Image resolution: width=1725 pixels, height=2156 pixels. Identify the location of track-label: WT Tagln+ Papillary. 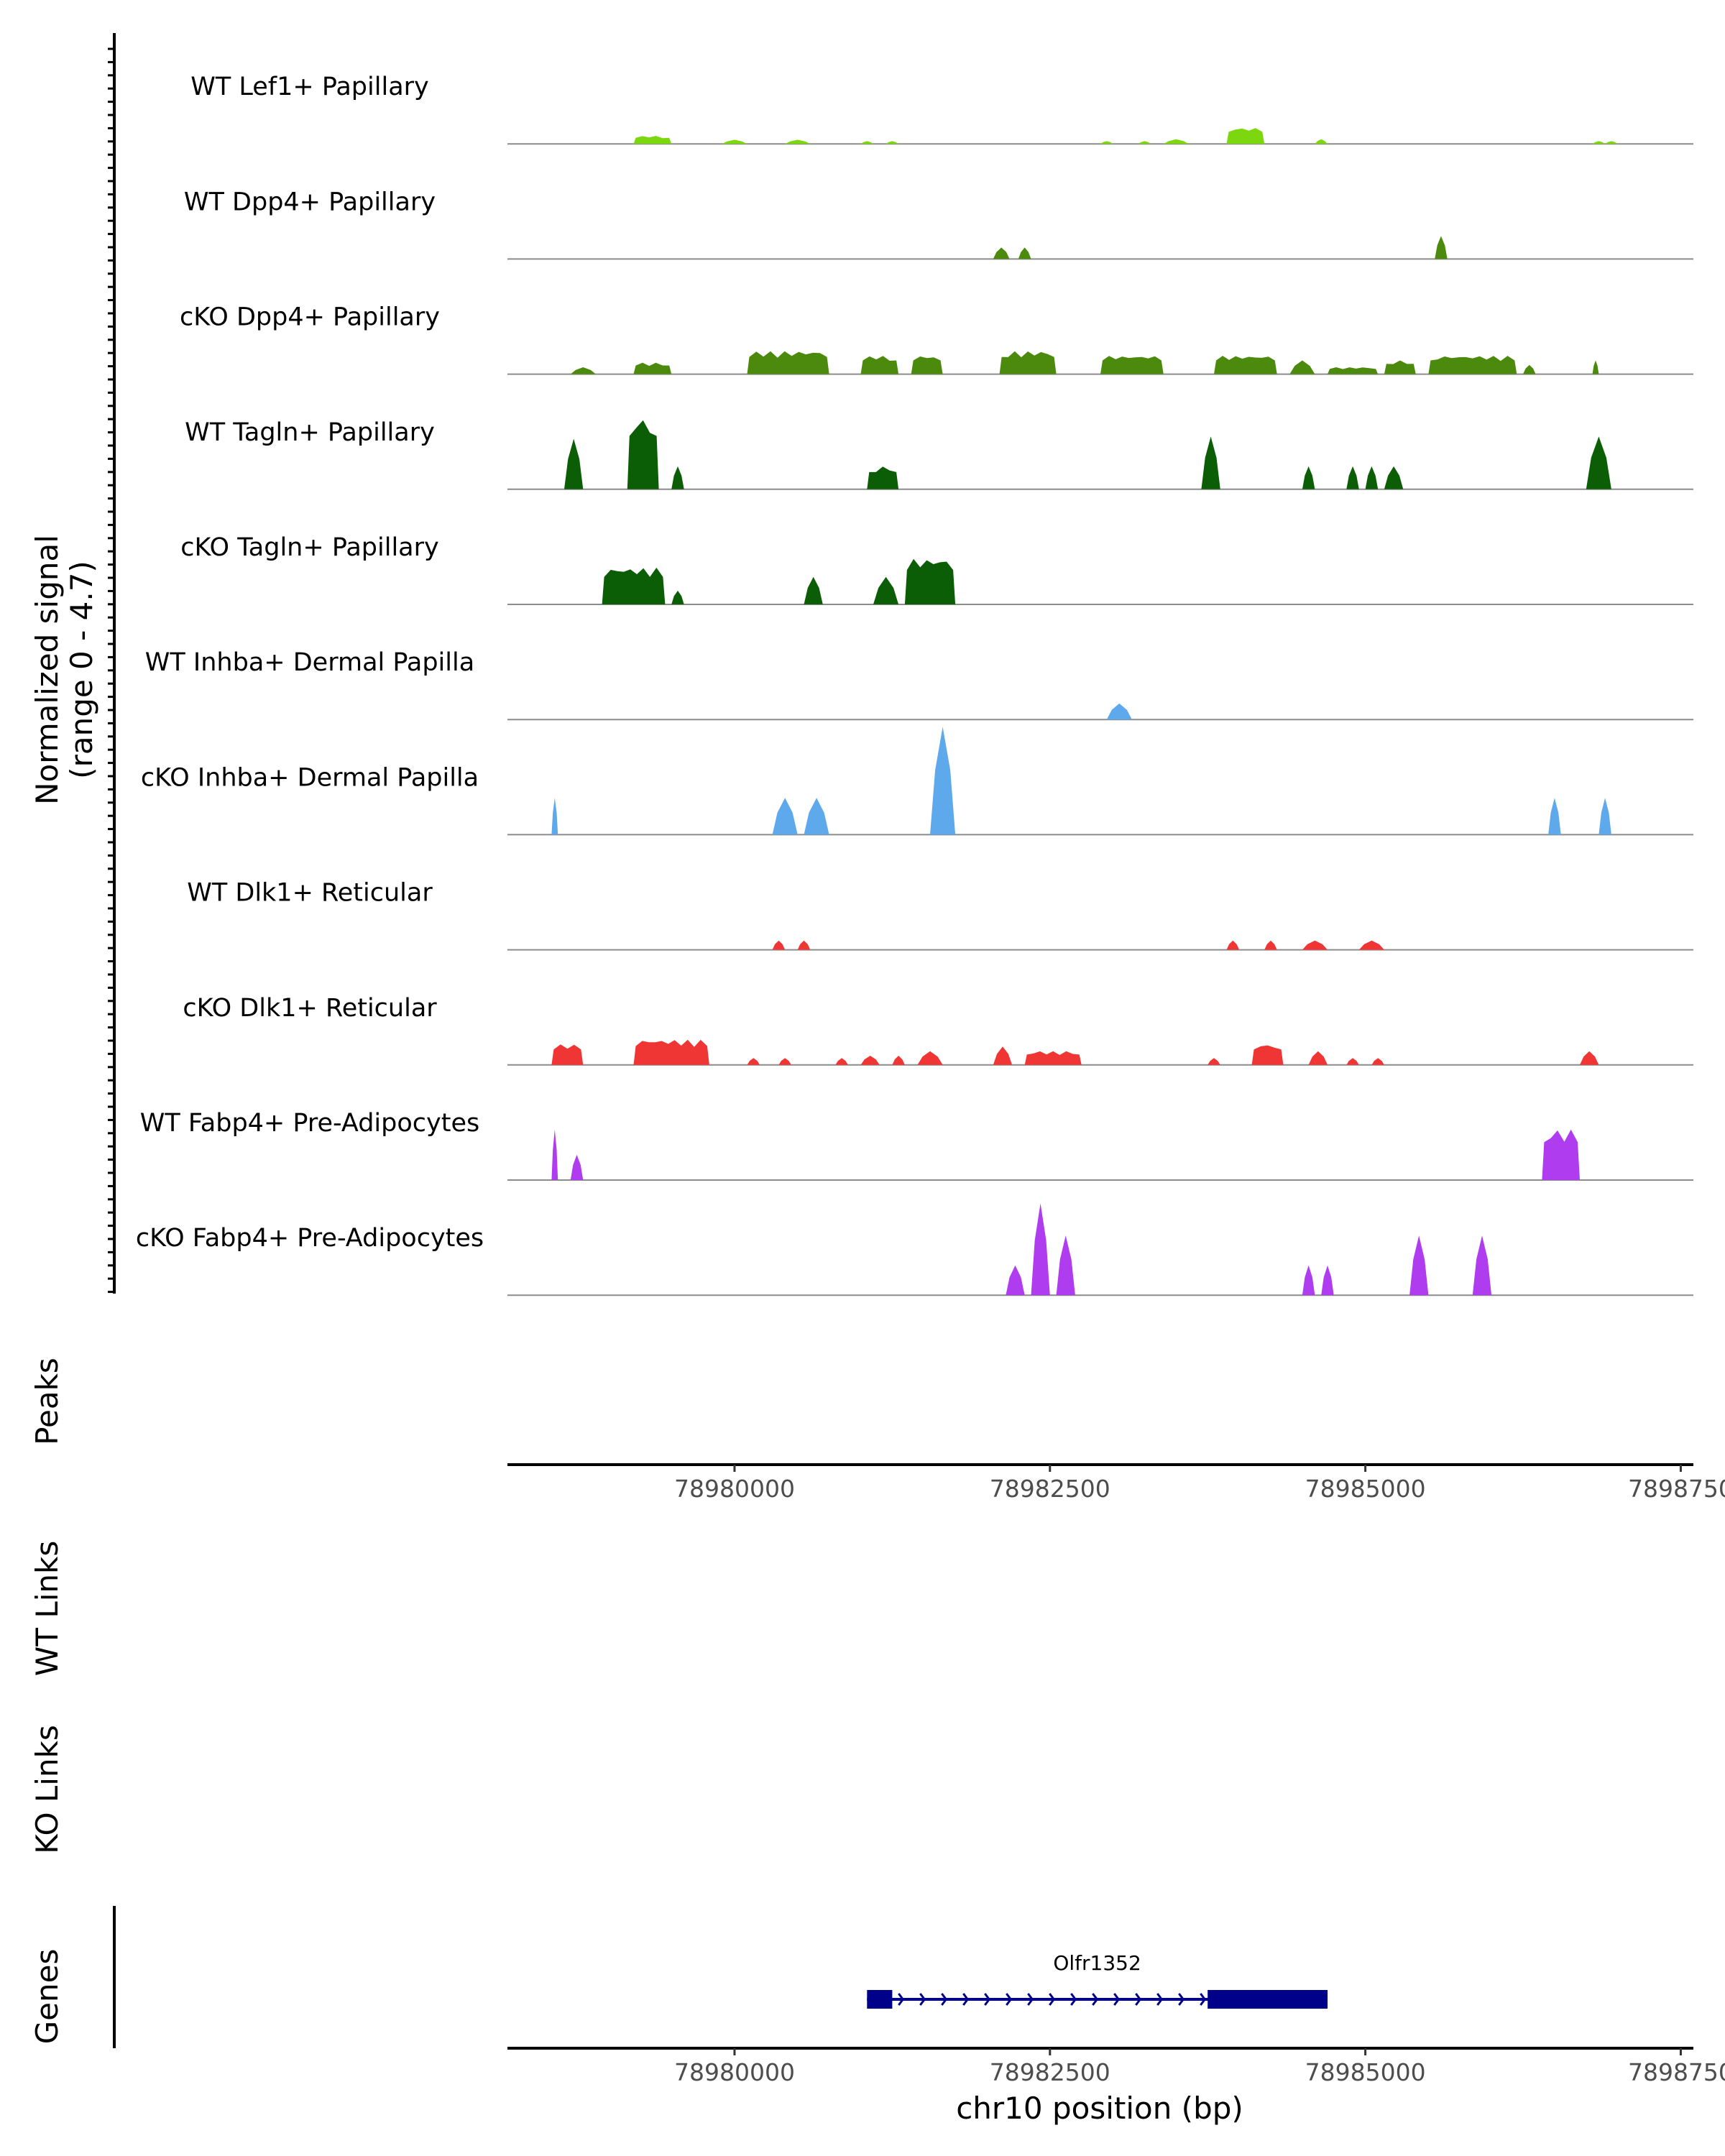
(310, 432).